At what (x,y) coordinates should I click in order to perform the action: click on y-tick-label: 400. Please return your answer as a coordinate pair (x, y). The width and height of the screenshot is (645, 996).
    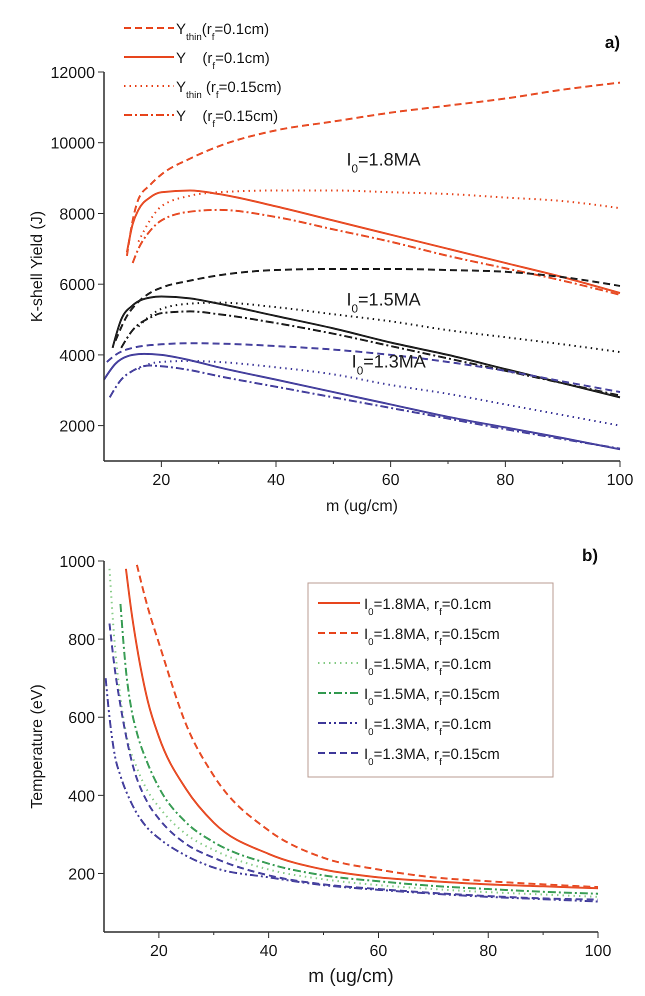
    Looking at the image, I should click on (82, 797).